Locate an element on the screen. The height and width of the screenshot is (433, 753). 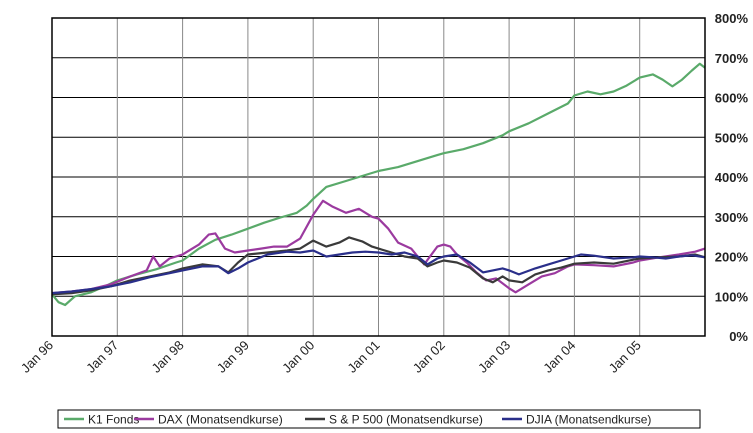
legend-label: DAX (Monatsendkurse) is located at coordinates (220, 420).